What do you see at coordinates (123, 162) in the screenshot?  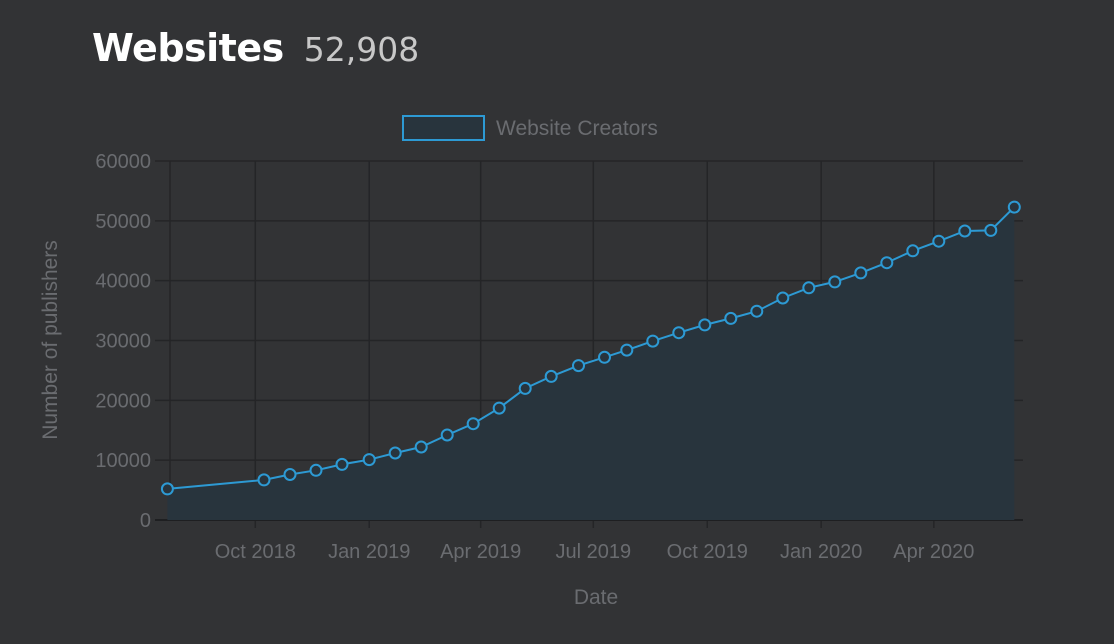 I see `y-tick-label: 60000` at bounding box center [123, 162].